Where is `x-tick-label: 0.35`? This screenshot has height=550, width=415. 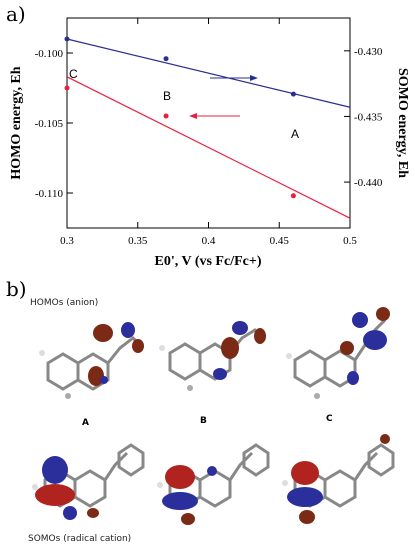 x-tick-label: 0.35 is located at coordinates (138, 241).